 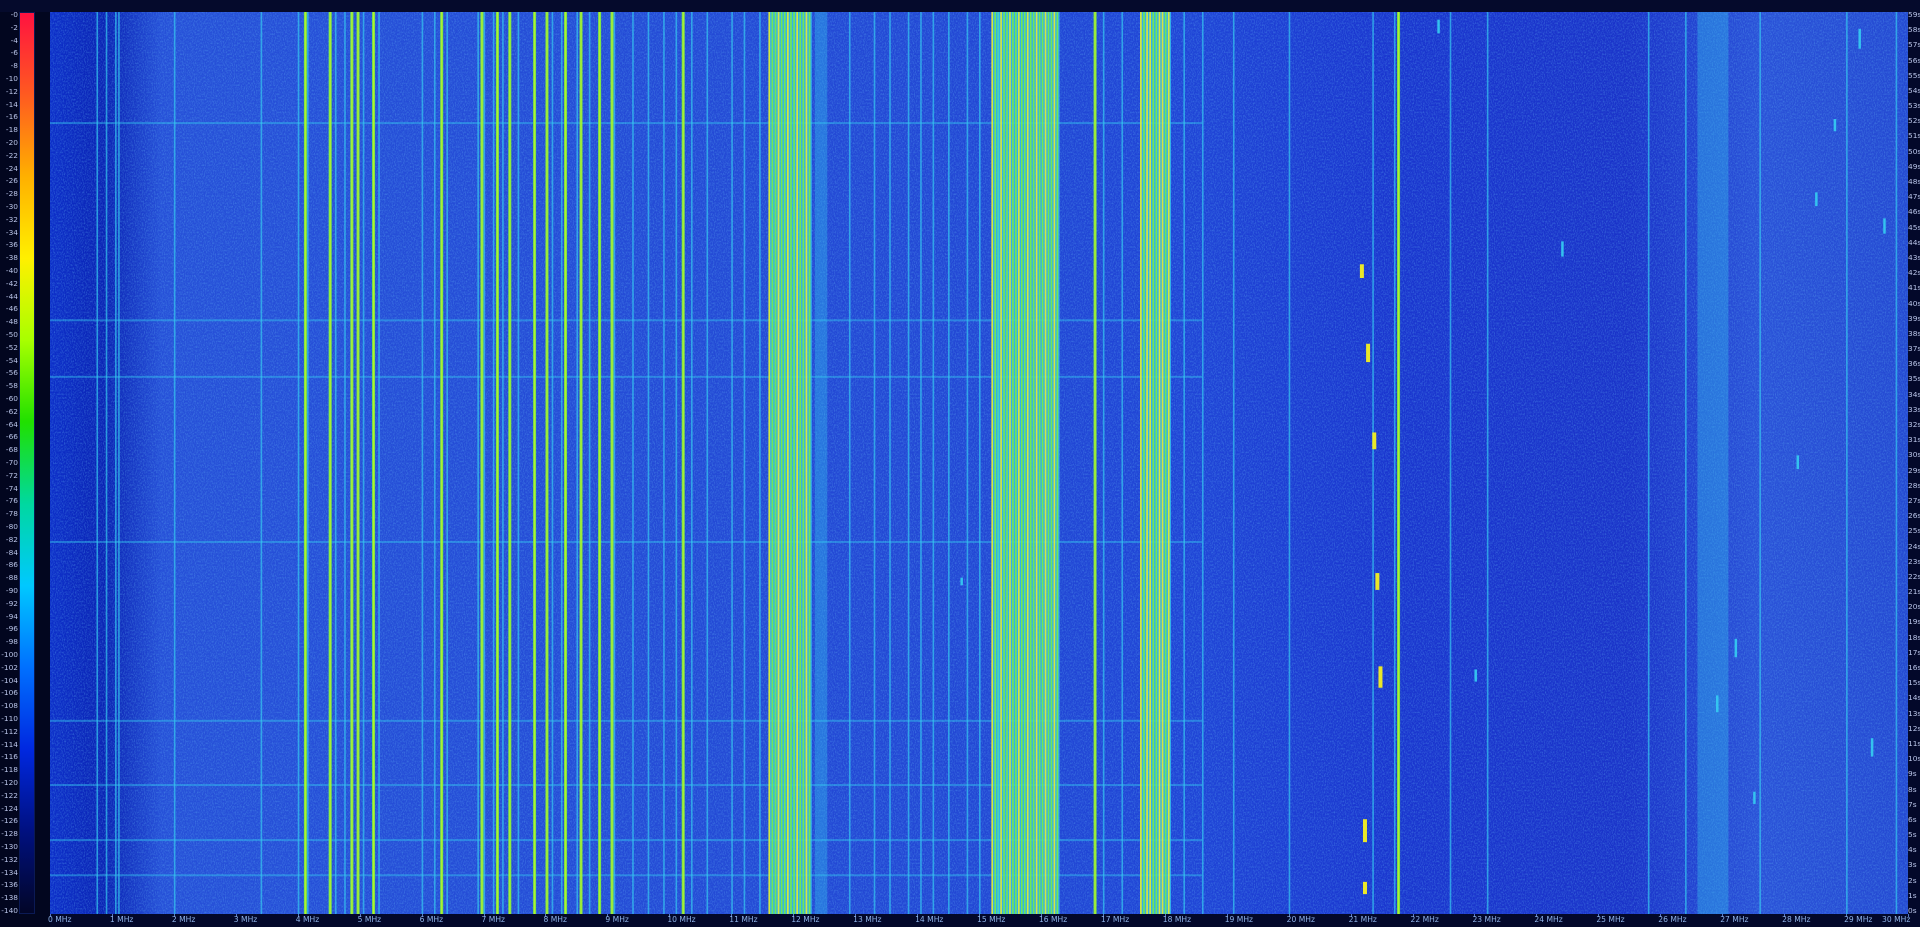 What do you see at coordinates (1914, 501) in the screenshot?
I see `time-tick-label: 27s` at bounding box center [1914, 501].